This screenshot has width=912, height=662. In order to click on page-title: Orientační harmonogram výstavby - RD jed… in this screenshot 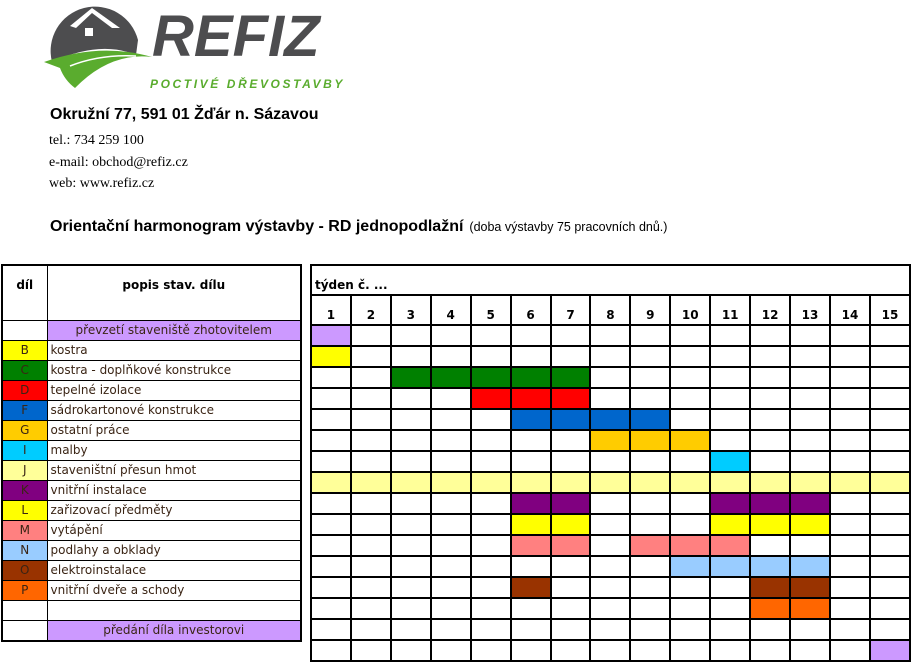, I will do `click(358, 227)`.